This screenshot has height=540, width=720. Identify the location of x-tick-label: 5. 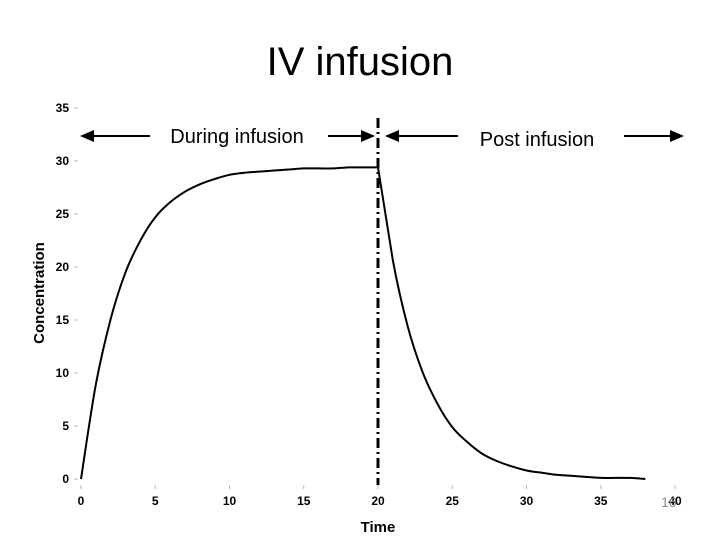
(155, 501).